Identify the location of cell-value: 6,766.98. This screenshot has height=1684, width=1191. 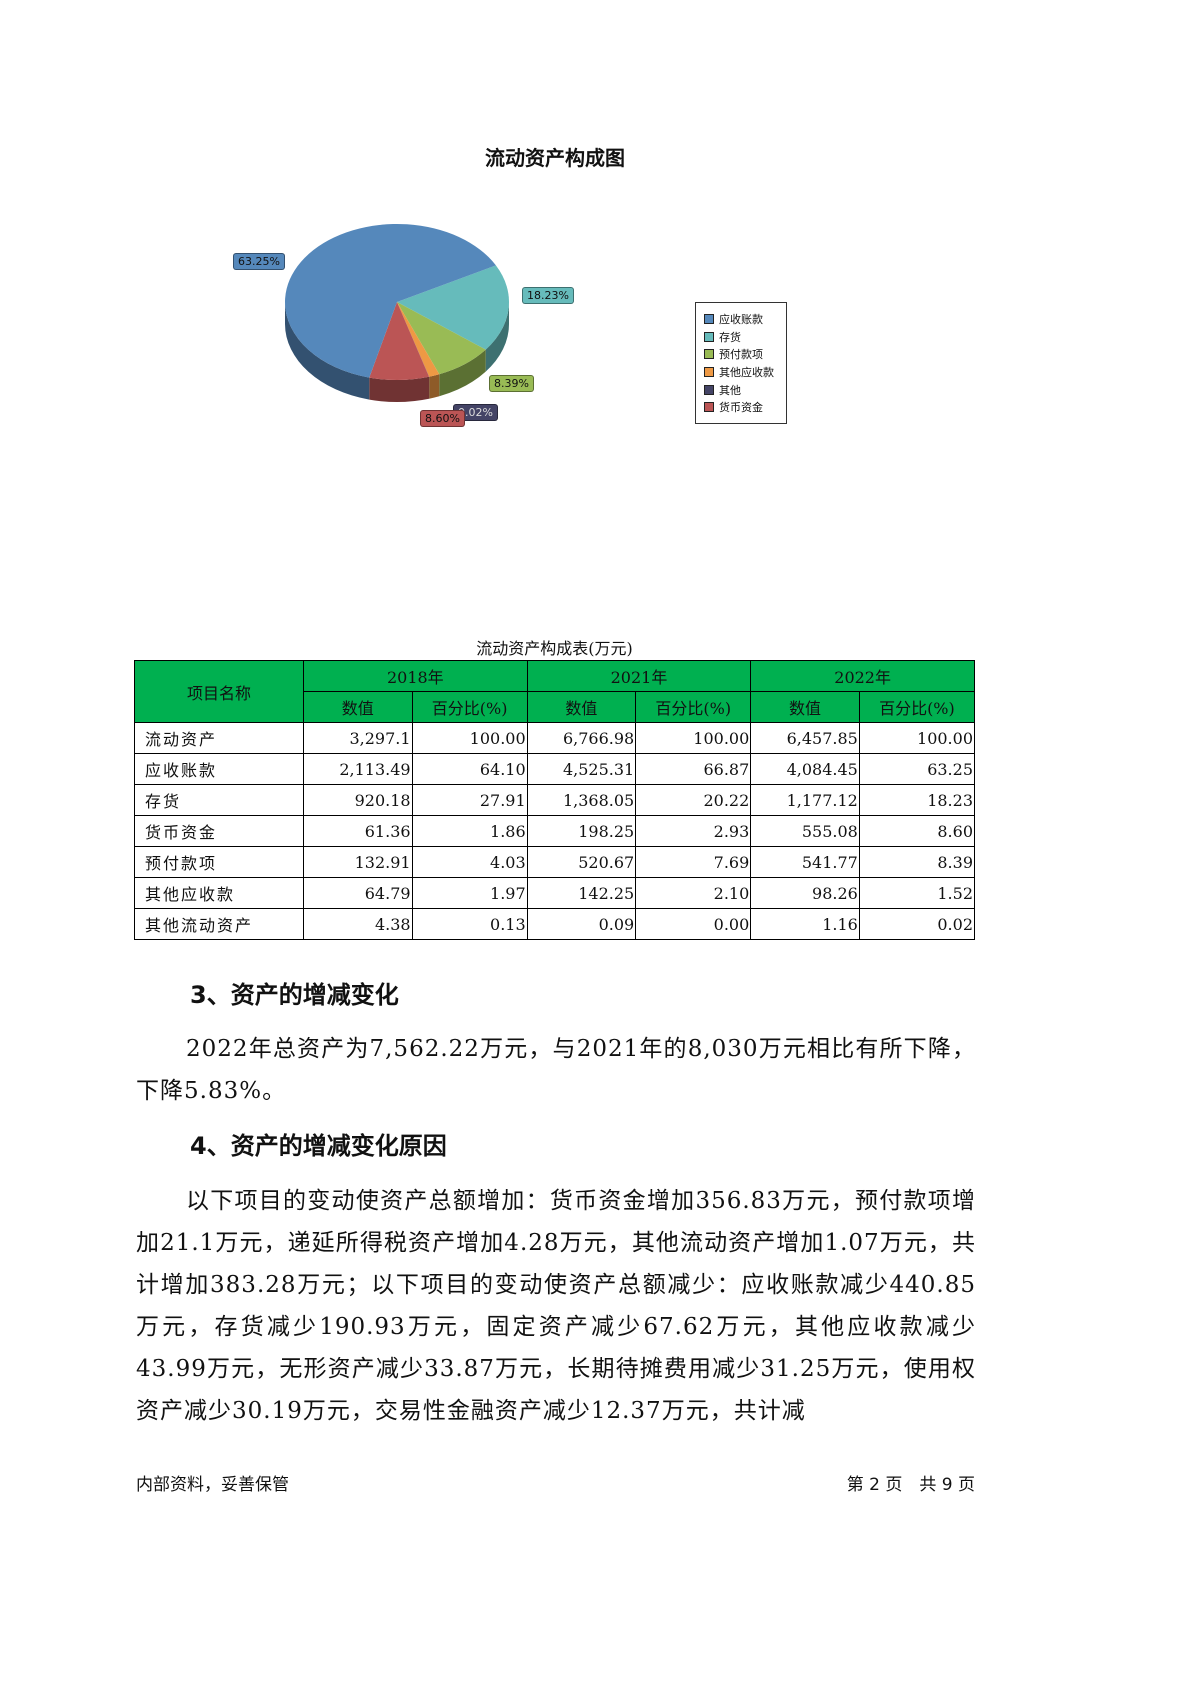
(581, 738).